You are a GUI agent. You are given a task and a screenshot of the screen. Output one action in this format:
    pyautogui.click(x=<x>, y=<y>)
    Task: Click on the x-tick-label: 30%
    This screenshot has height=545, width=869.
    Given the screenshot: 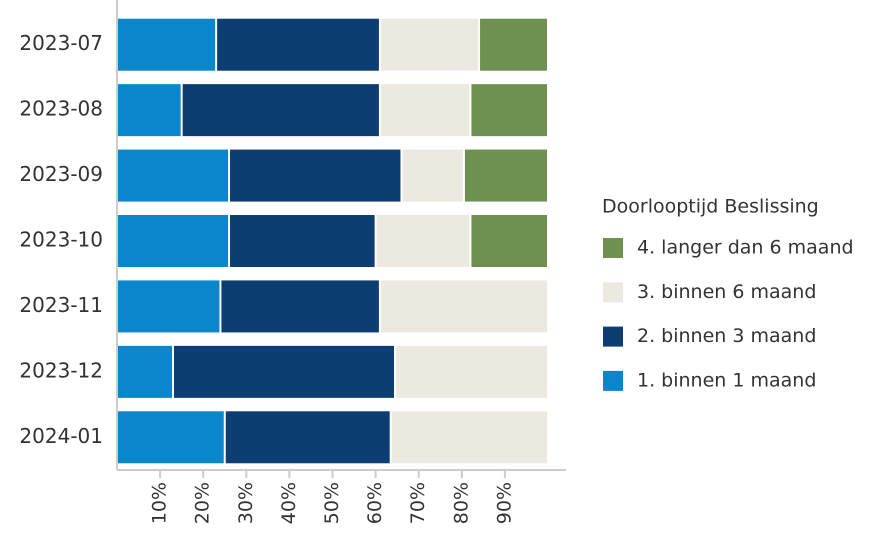 What is the action you would take?
    pyautogui.click(x=246, y=503)
    